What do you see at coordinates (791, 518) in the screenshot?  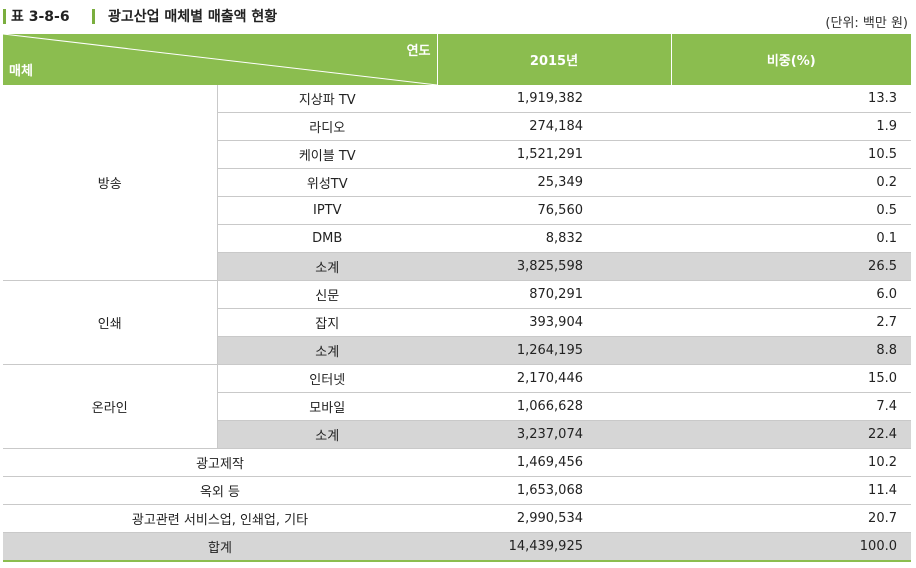 I see `share-cell: 20.7` at bounding box center [791, 518].